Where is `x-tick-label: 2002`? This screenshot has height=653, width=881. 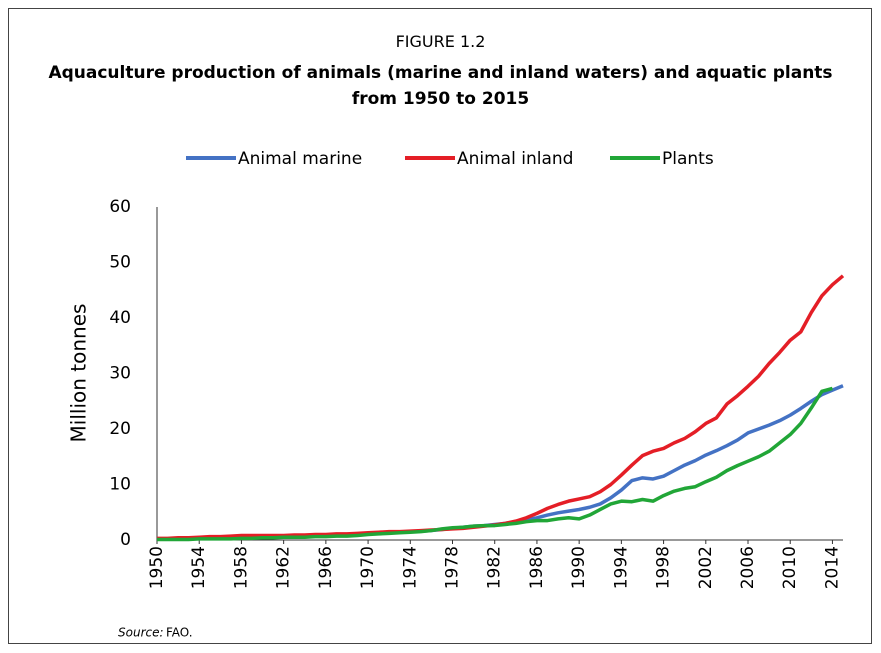
x-tick-label: 2002 is located at coordinates (706, 567).